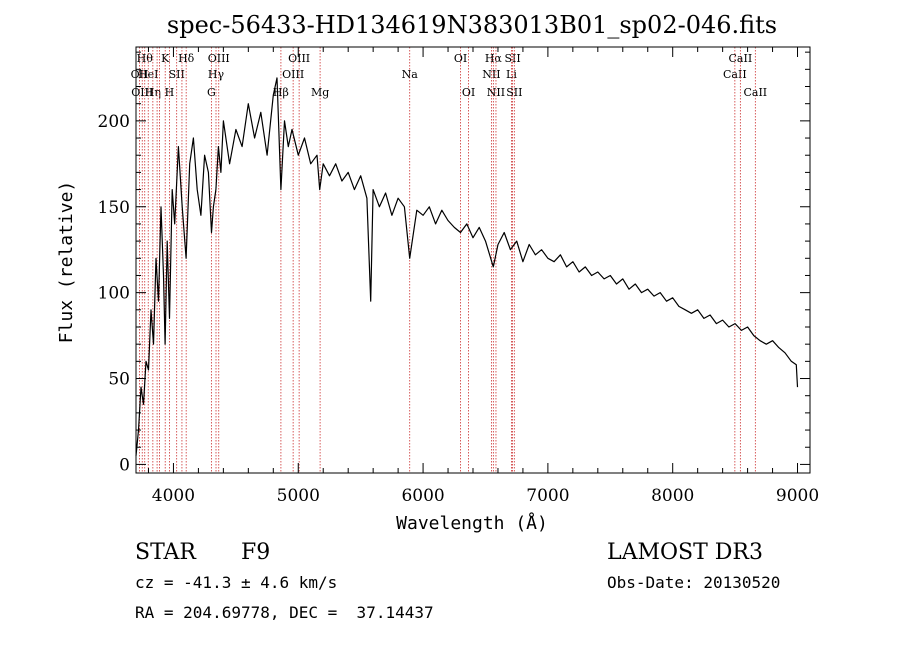 The image size is (900, 649). Describe the element at coordinates (186, 58) in the screenshot. I see `line-label-11: Hδ` at that location.